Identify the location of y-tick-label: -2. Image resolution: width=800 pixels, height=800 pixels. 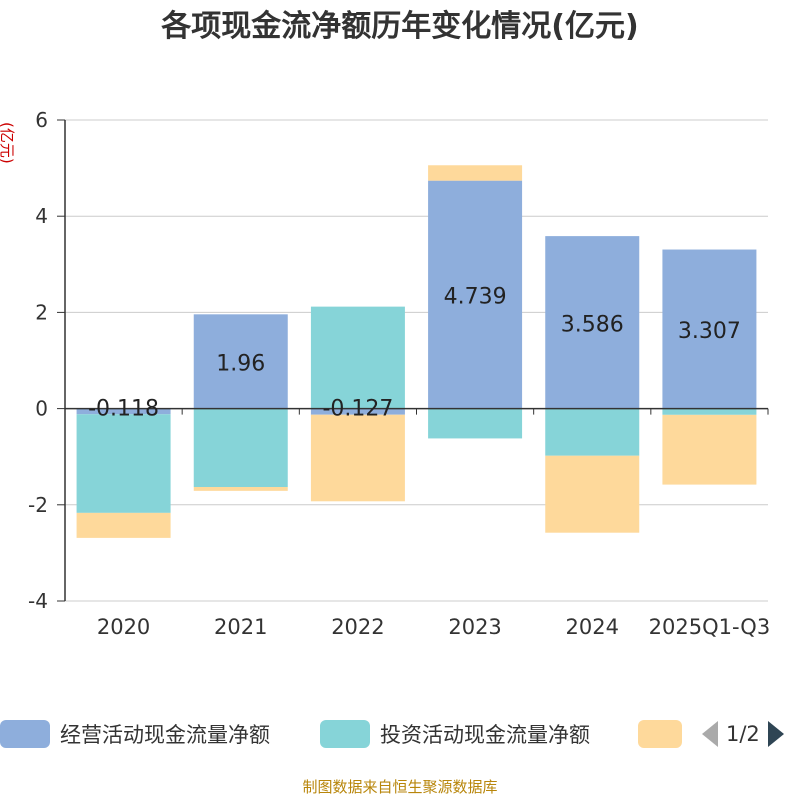
(38, 505).